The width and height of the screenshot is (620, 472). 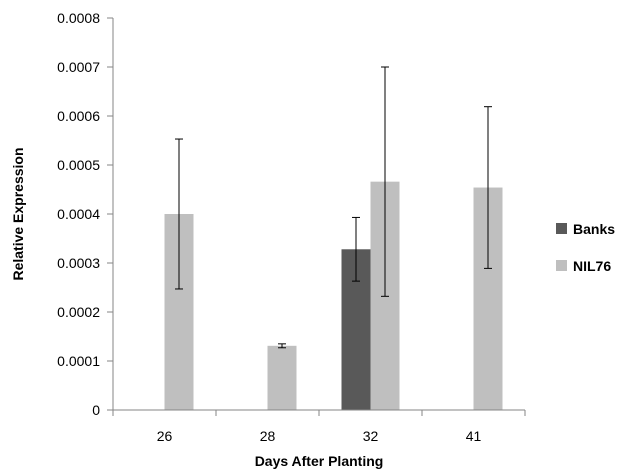 What do you see at coordinates (561, 265) in the screenshot?
I see `legend-swatch-nil76` at bounding box center [561, 265].